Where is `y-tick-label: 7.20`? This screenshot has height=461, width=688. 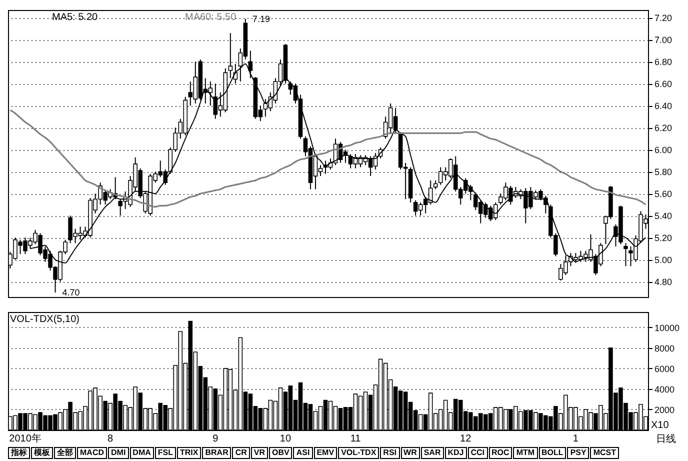 y-tick-label: 7.20 is located at coordinates (663, 18).